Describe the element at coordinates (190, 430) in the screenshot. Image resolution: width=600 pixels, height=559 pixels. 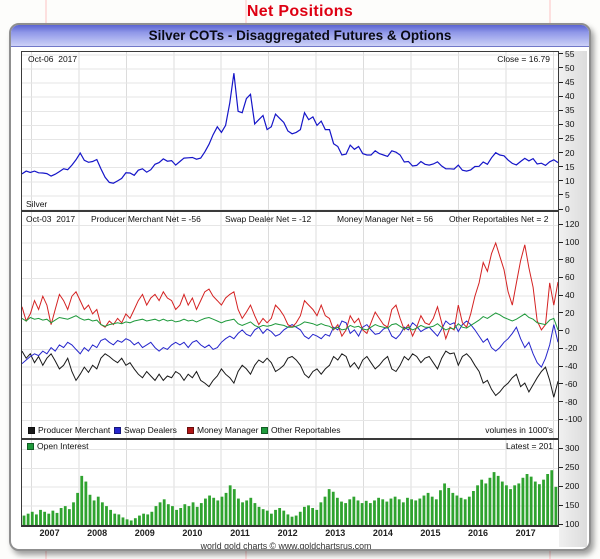
I see `legend-swatch-red` at that location.